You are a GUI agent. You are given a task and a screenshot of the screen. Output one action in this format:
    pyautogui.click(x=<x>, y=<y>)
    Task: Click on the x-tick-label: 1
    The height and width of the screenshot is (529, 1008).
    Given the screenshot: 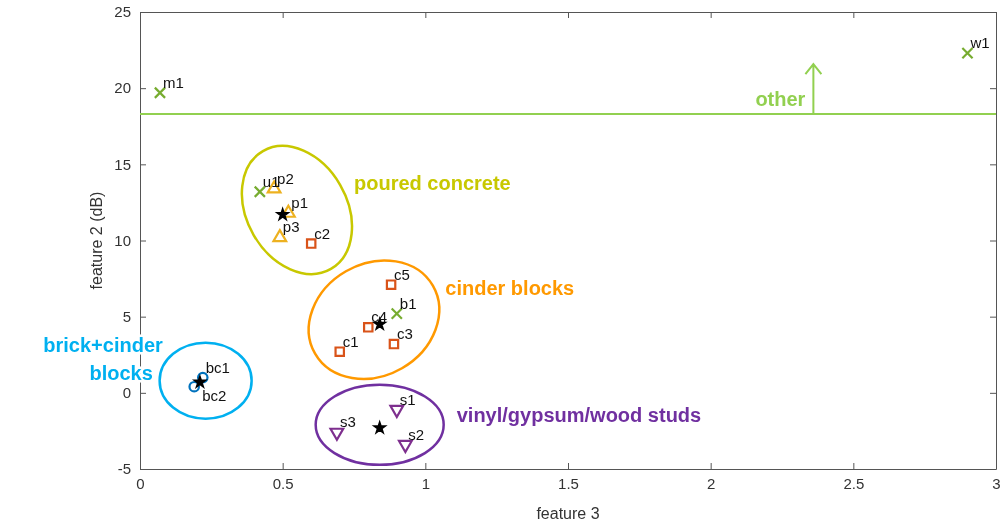 What is the action you would take?
    pyautogui.click(x=426, y=483)
    